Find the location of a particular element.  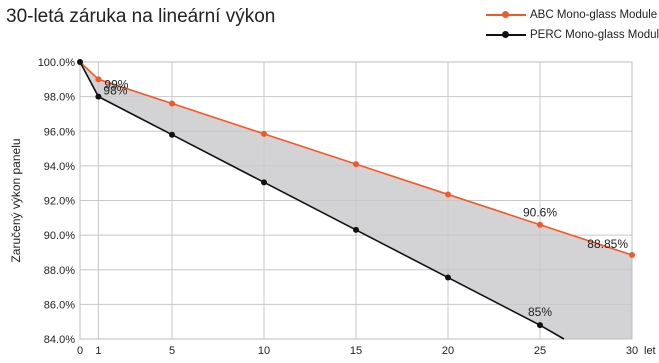

y-tick-label-7: 98.0% is located at coordinates (59, 98).